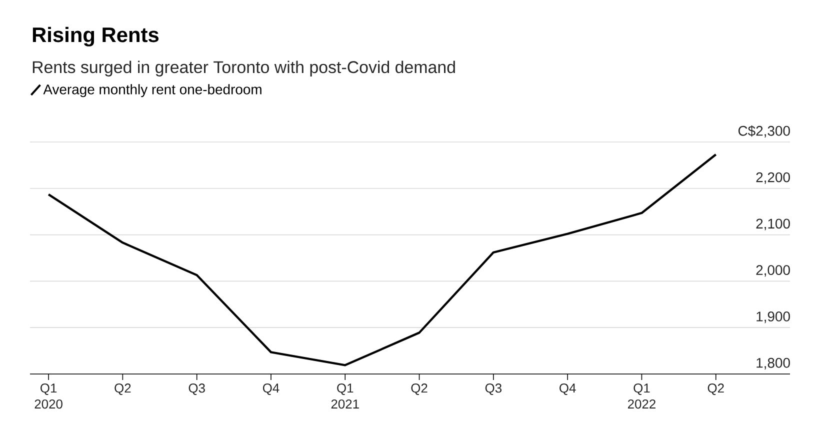 The height and width of the screenshot is (439, 834). Describe the element at coordinates (345, 396) in the screenshot. I see `x-tick-label: Q1 2021` at that location.